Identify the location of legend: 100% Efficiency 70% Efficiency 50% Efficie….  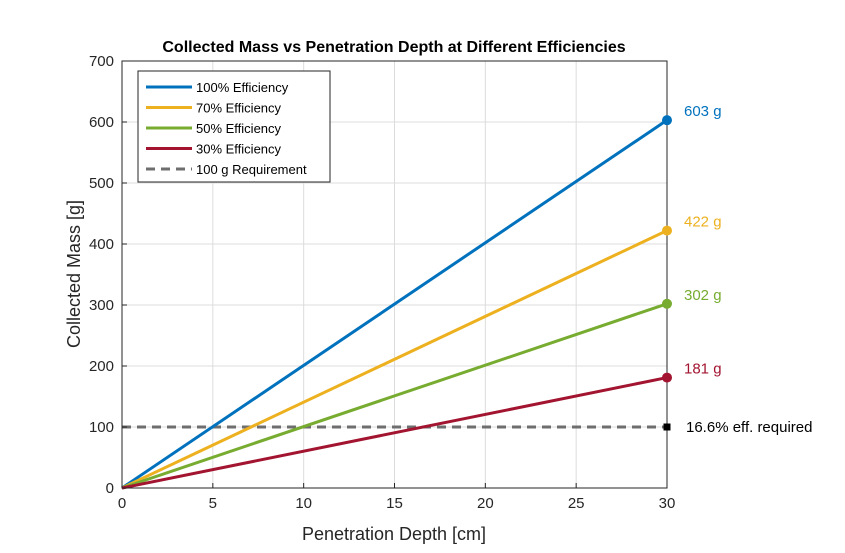
(234, 126).